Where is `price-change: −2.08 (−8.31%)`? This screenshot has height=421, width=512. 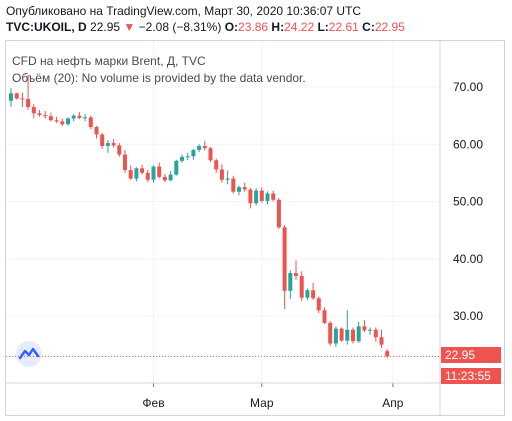 price-change: −2.08 (−8.31%) is located at coordinates (180, 27).